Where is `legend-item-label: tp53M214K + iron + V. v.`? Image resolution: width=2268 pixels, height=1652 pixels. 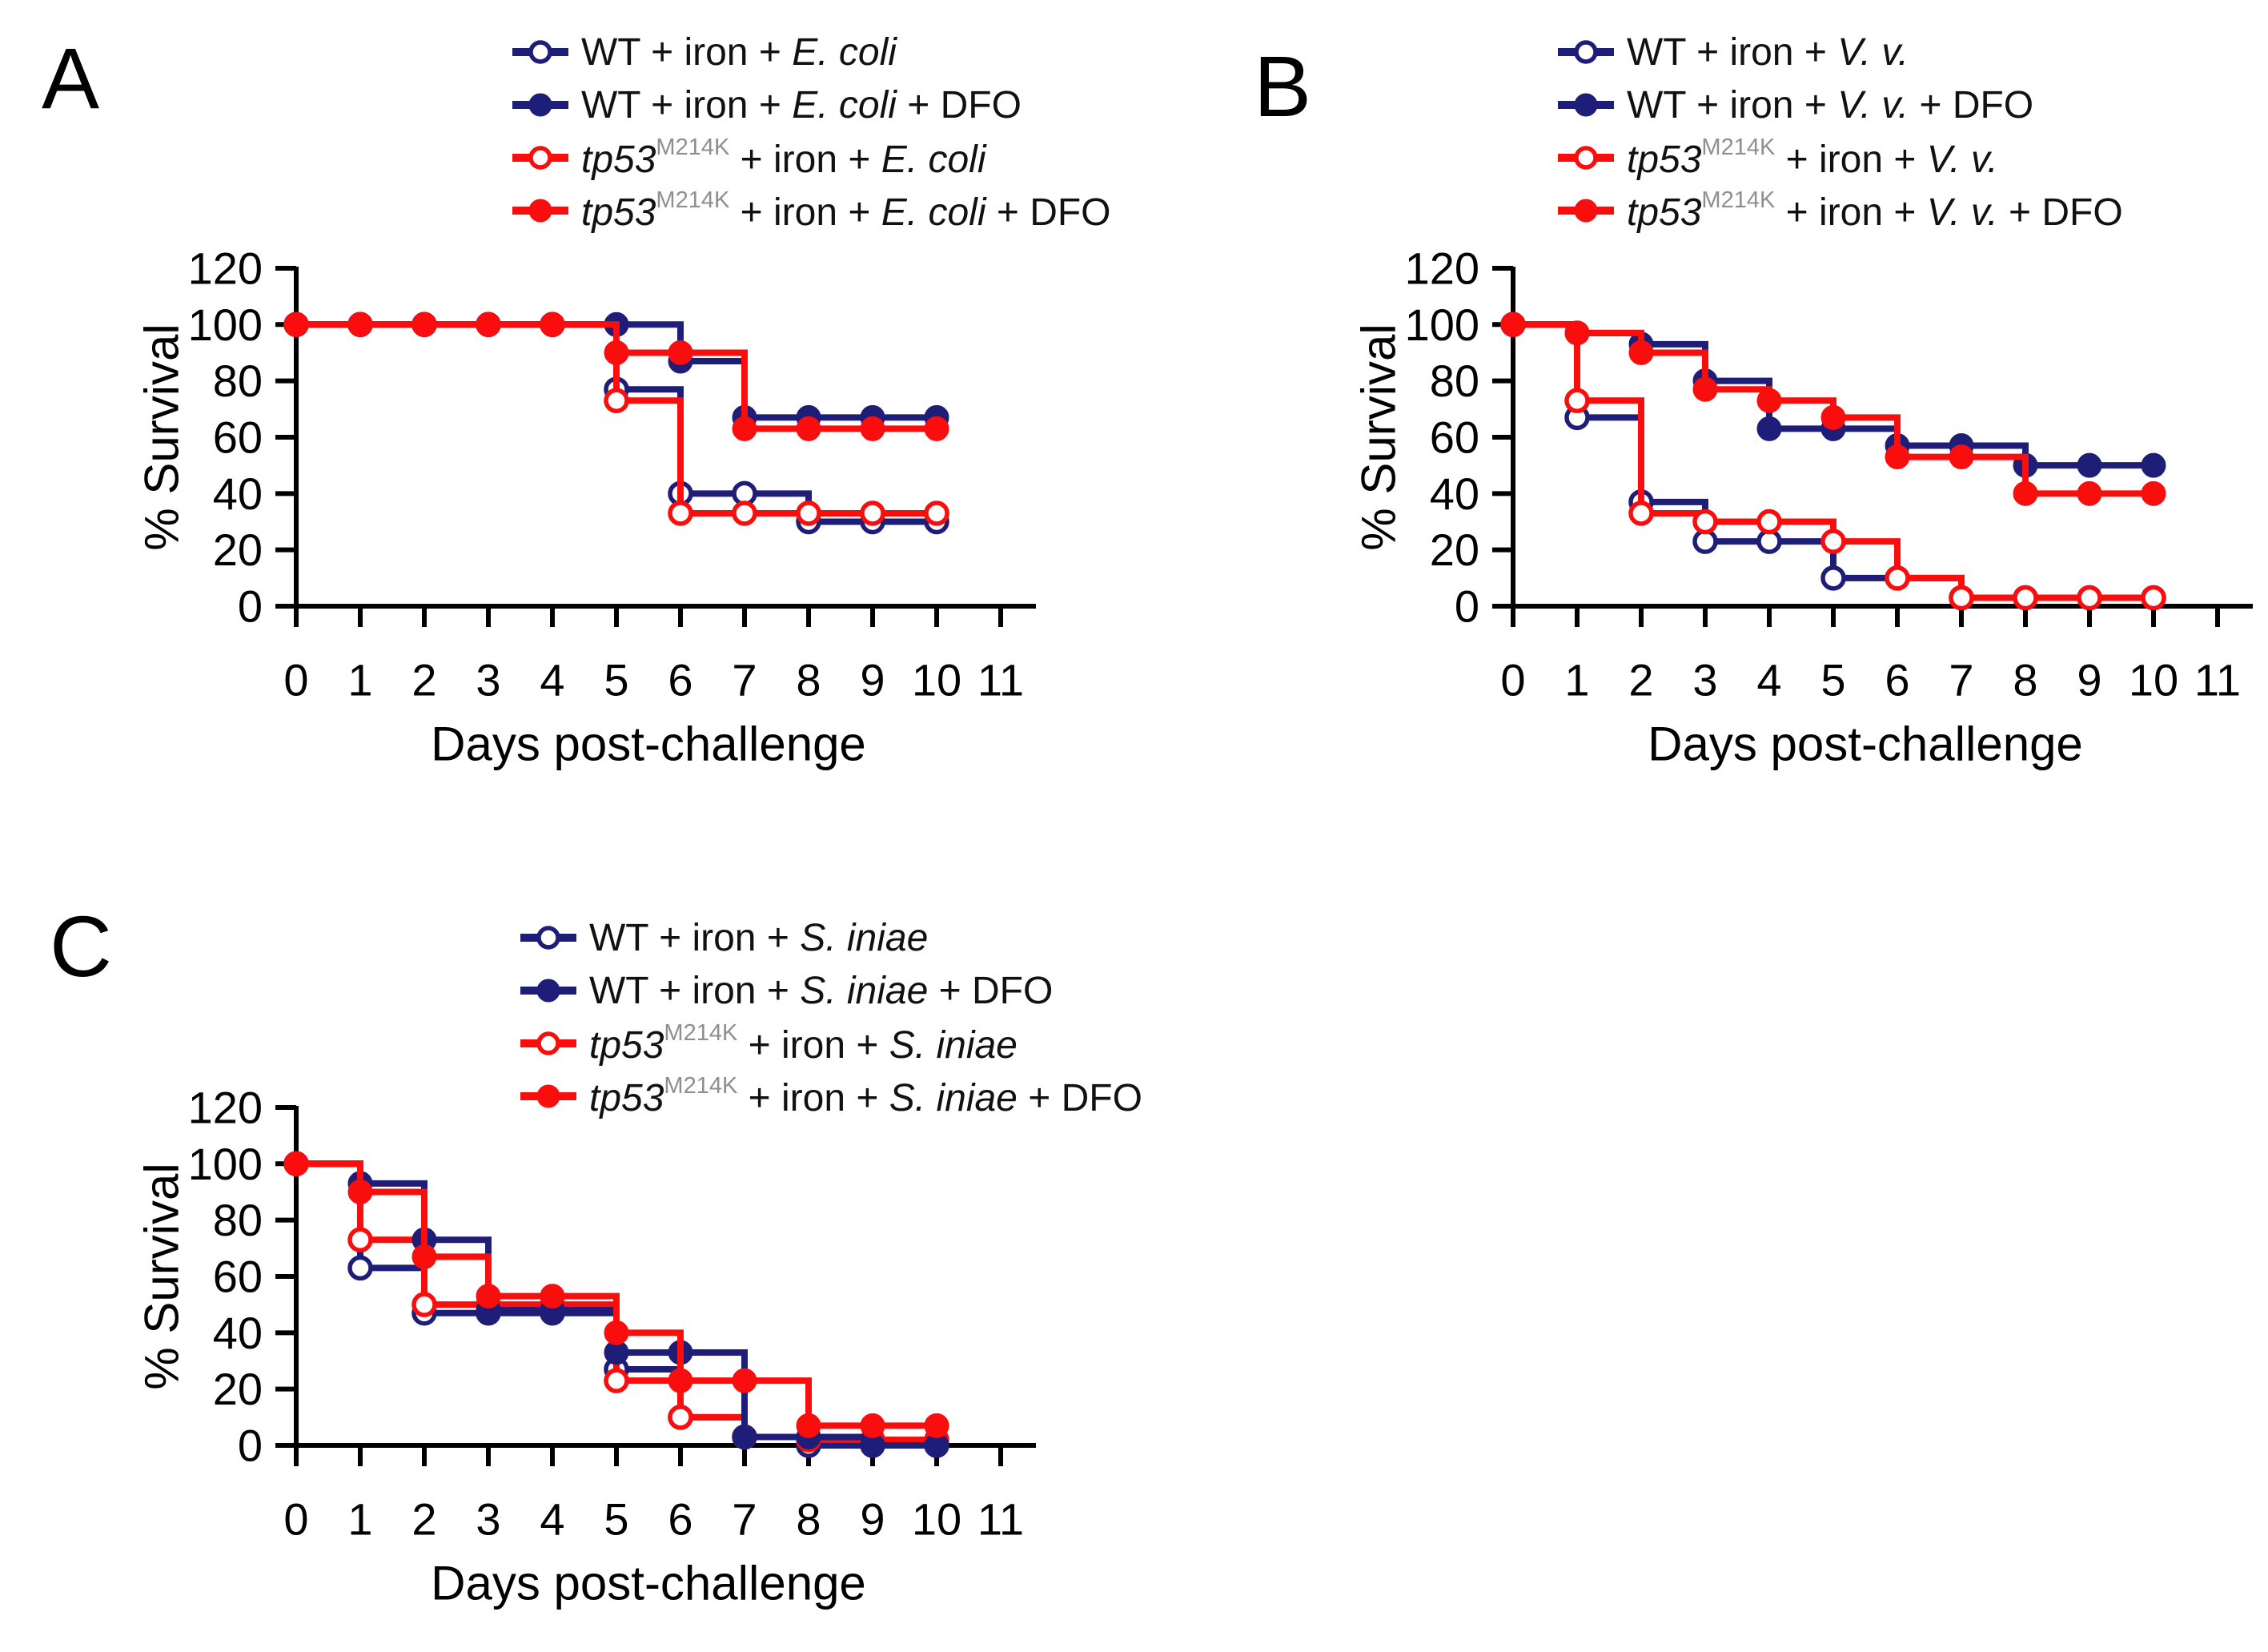 legend-item-label: tp53M214K + iron + V. v. is located at coordinates (1812, 158).